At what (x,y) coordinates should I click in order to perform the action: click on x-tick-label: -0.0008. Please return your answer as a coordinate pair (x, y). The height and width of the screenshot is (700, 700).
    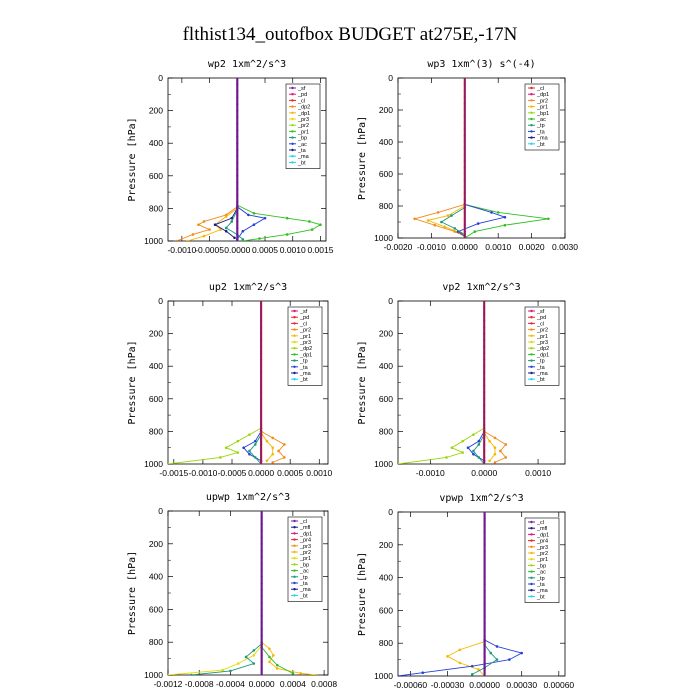
    Looking at the image, I should click on (199, 684).